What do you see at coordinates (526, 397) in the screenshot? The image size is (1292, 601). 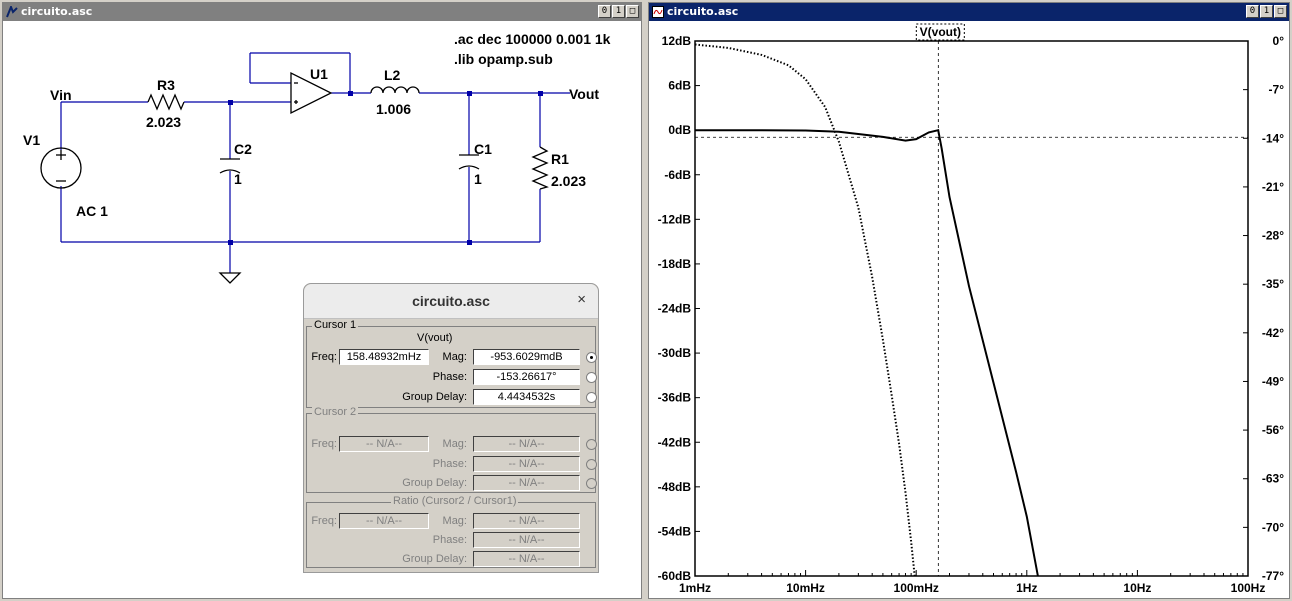 I see `cursor1-group-delay-field: 4.4434532s` at bounding box center [526, 397].